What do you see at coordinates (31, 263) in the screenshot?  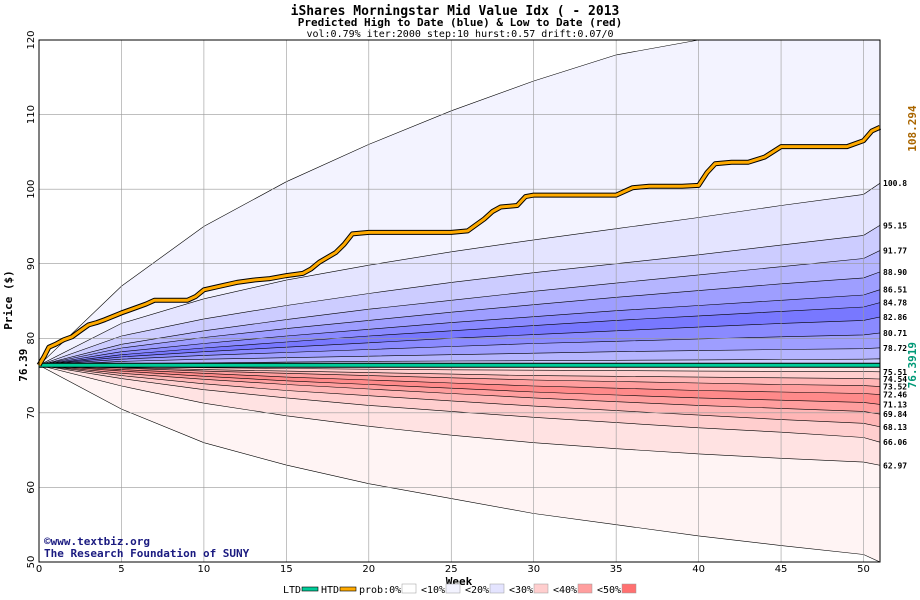 I see `y-tick-label-4: 90` at bounding box center [31, 263].